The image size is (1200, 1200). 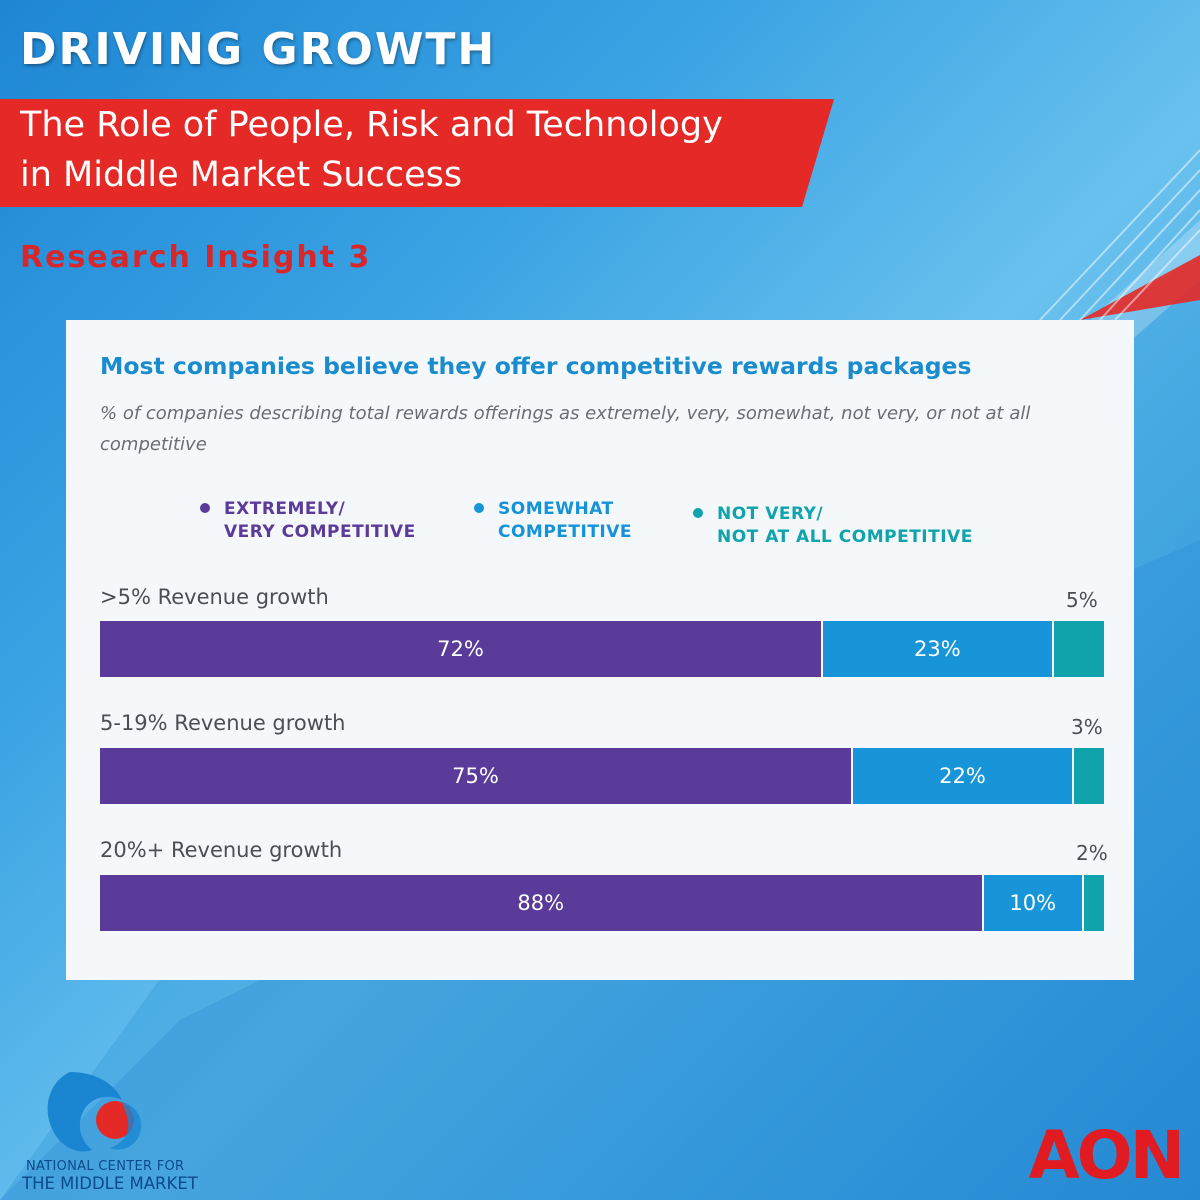 I want to click on ncmm-name-line-1: NATIONAL CENTER FOR, so click(x=105, y=1166).